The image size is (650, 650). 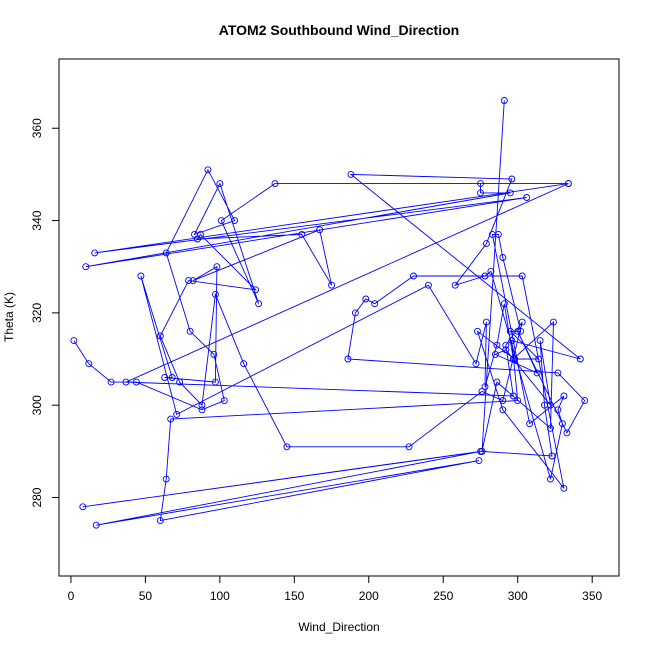 What do you see at coordinates (369, 596) in the screenshot?
I see `x-tick-label: 200` at bounding box center [369, 596].